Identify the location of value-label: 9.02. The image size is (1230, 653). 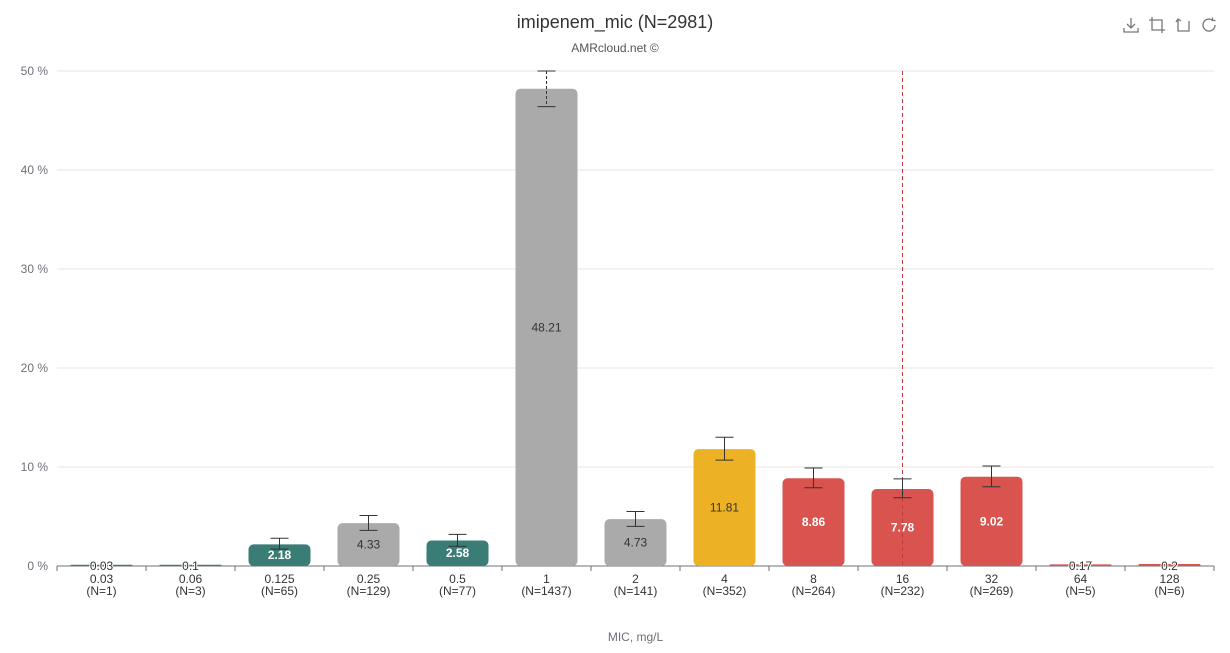
(992, 521).